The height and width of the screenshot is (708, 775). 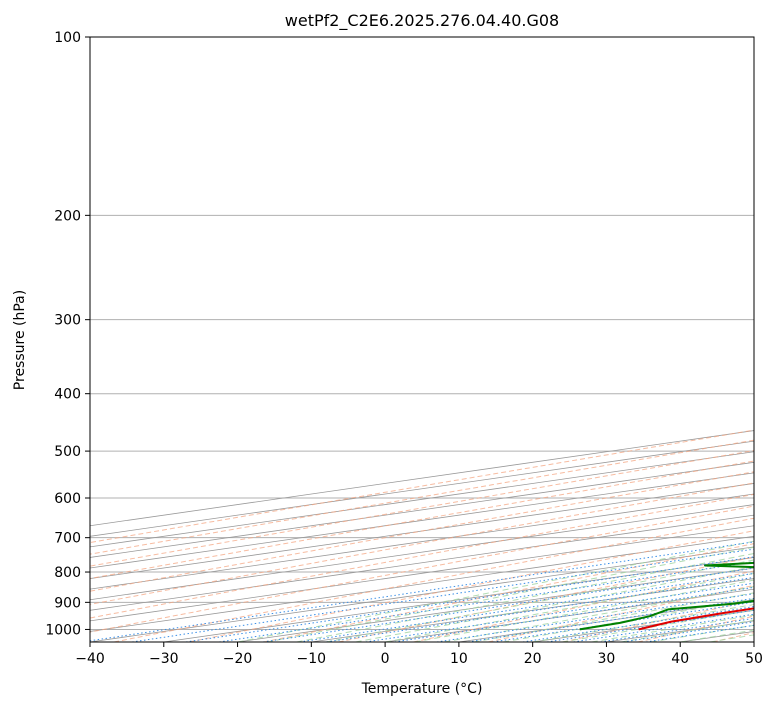 What do you see at coordinates (67, 321) in the screenshot?
I see `y-tick-label: 300` at bounding box center [67, 321].